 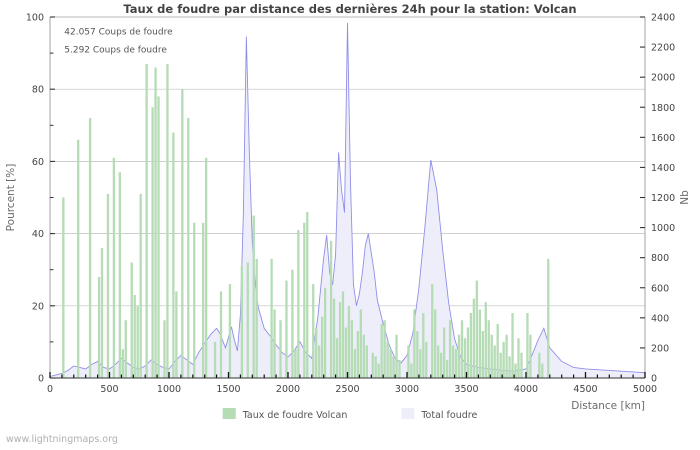 What do you see at coordinates (35, 18) in the screenshot?
I see `y-tick-label-left: 100` at bounding box center [35, 18].